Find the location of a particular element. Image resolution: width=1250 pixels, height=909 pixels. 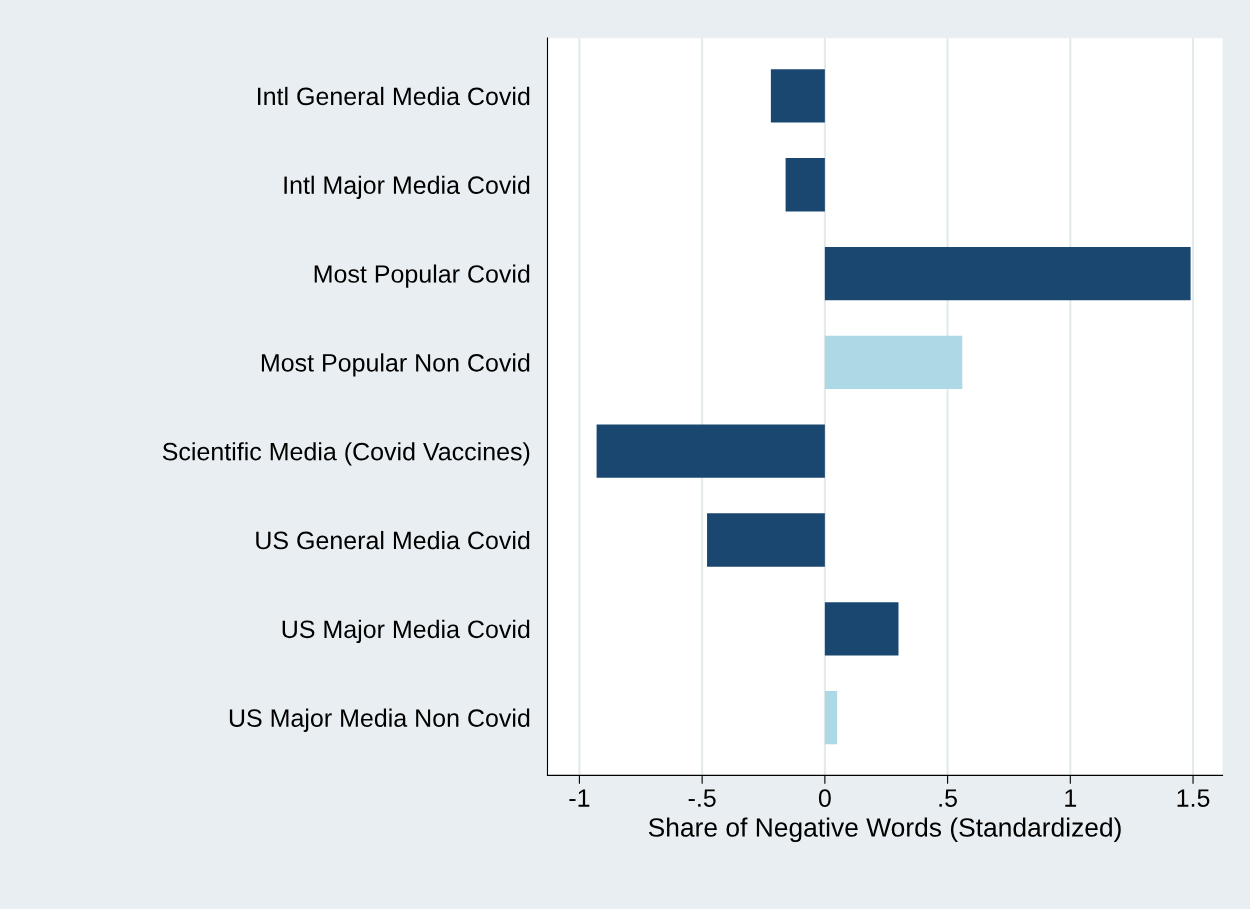

y-tick-label: Most Popular Non Covid is located at coordinates (395, 365).